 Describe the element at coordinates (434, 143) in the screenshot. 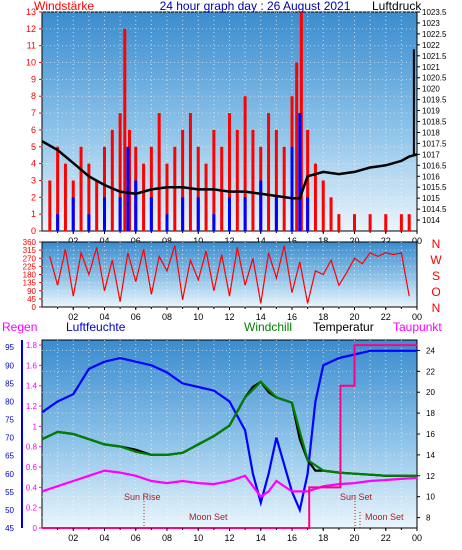

I see `pressure-tick-label: 1017.5` at that location.